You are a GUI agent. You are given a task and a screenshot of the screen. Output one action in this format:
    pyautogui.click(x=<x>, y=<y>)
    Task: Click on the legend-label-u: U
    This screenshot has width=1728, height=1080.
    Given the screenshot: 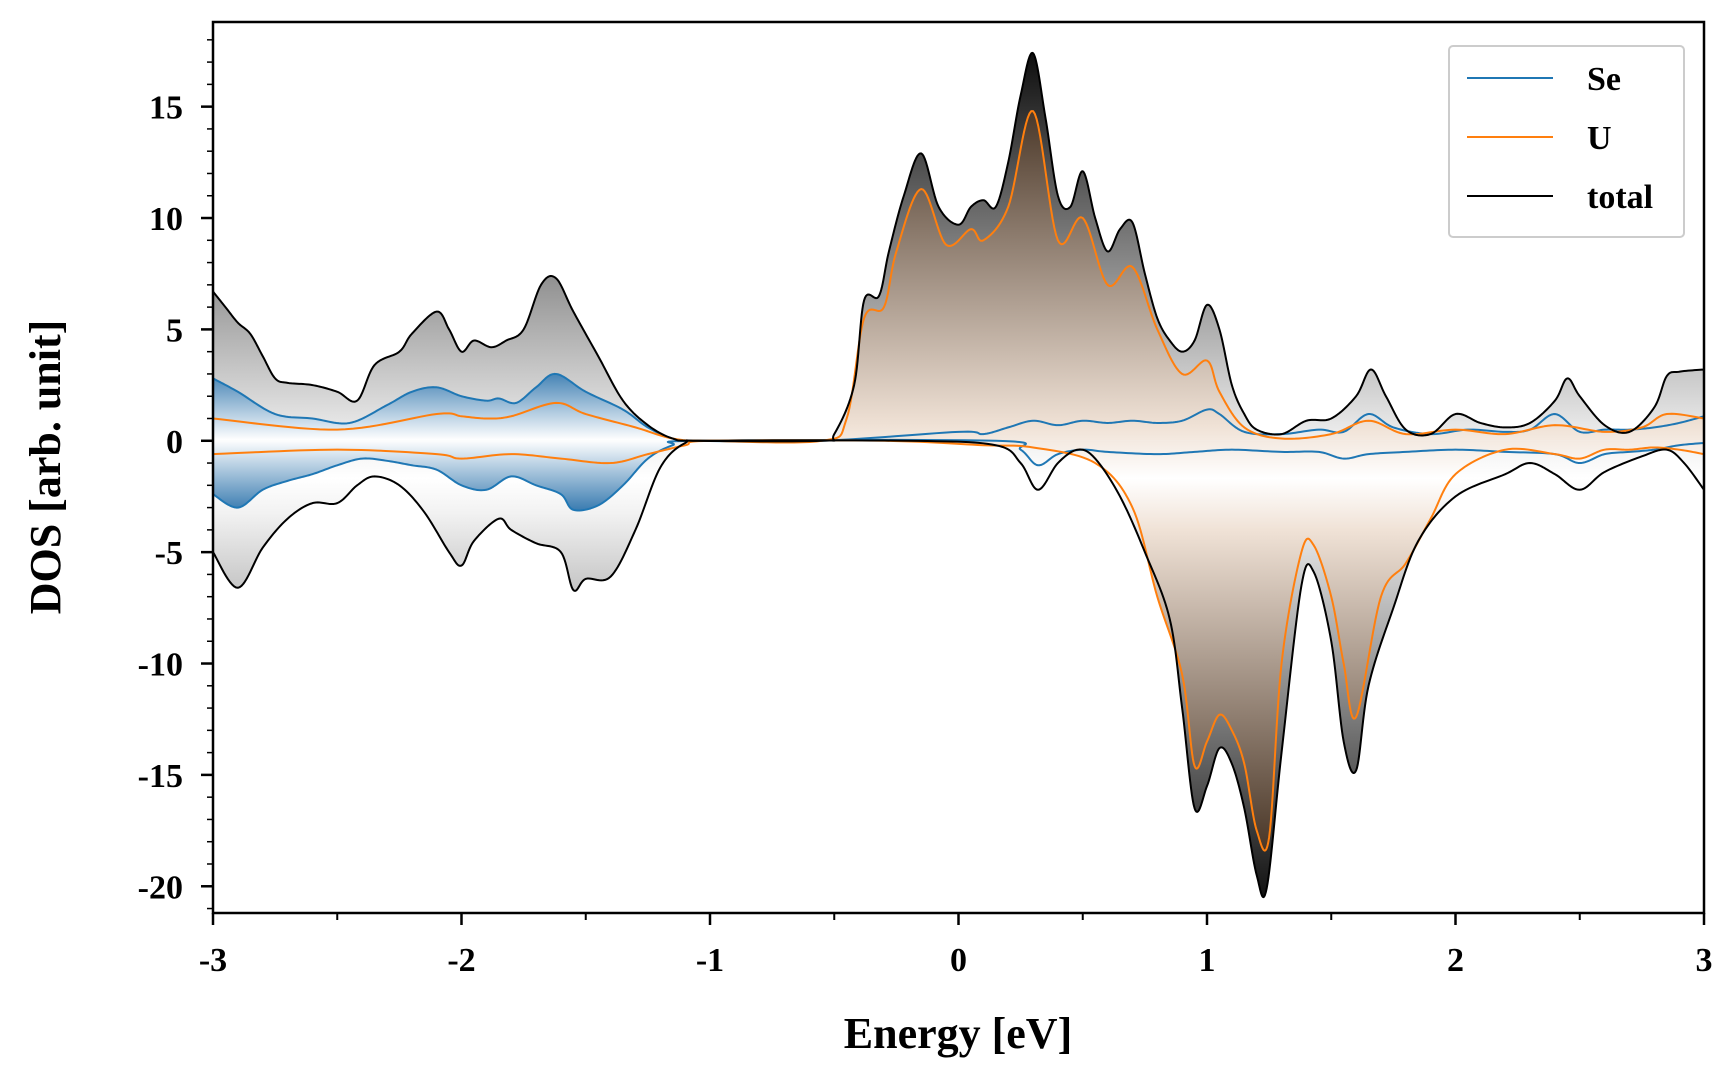 What is the action you would take?
    pyautogui.click(x=1599, y=138)
    